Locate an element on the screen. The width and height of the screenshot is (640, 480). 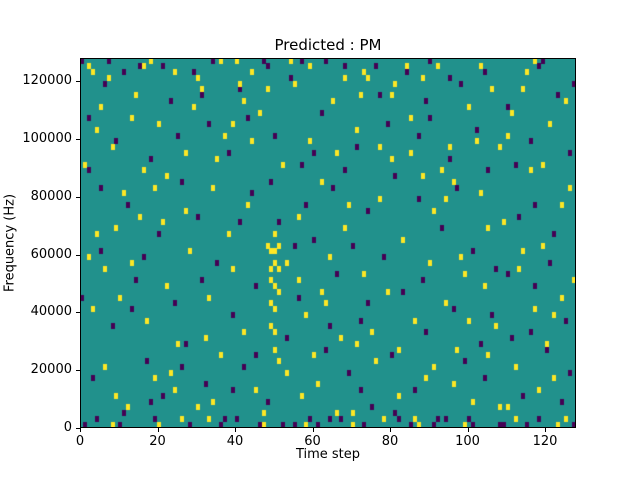
x-tick-label: 60 is located at coordinates (312, 441).